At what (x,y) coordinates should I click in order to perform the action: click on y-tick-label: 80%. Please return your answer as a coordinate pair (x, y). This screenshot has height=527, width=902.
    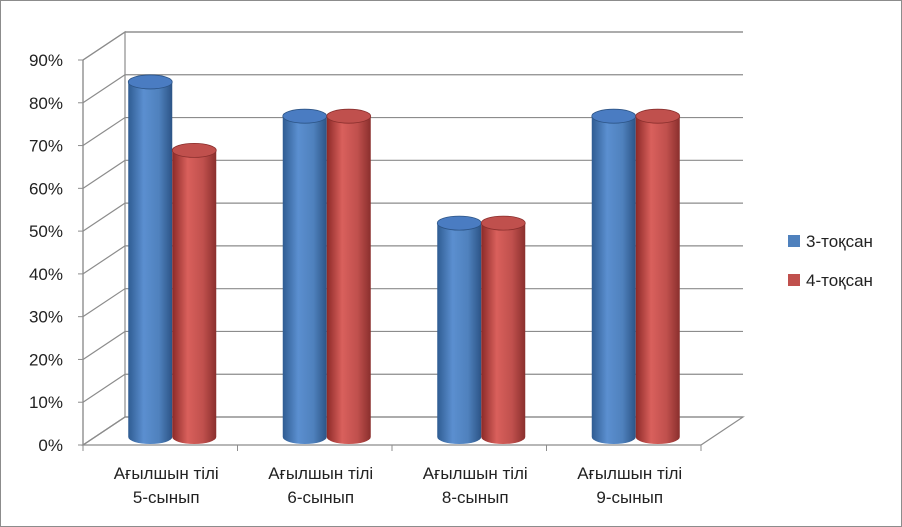
    Looking at the image, I should click on (46, 103).